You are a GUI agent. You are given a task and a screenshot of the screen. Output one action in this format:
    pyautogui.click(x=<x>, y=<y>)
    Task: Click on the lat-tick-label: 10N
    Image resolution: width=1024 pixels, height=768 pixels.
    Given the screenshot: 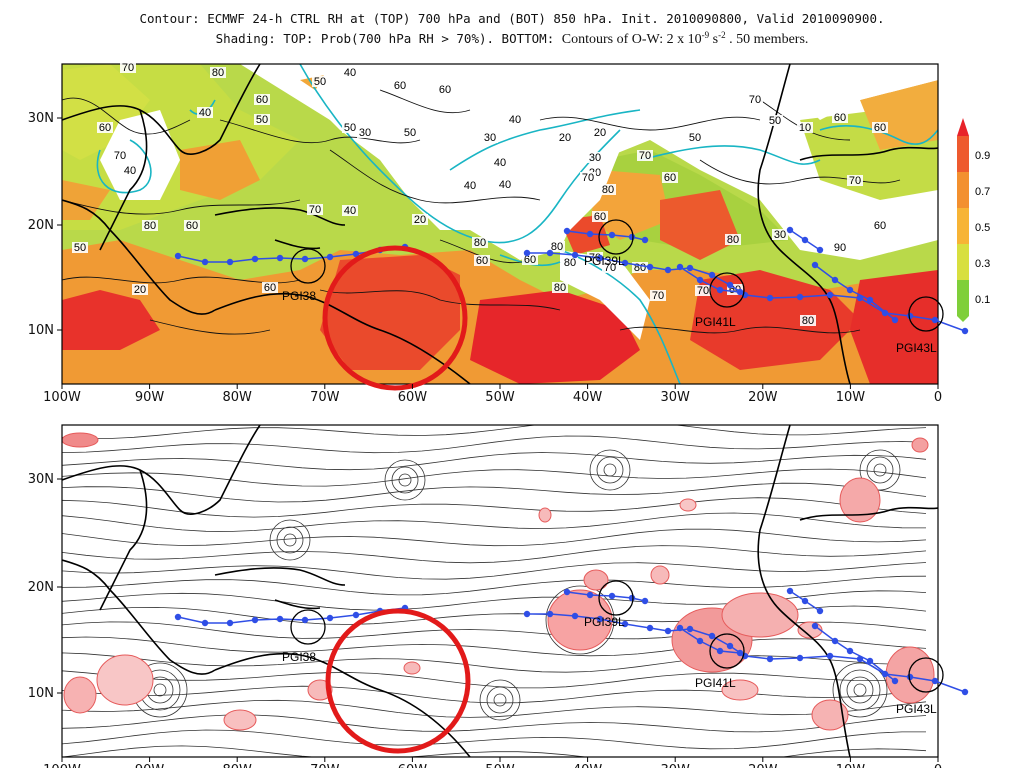 What is the action you would take?
    pyautogui.click(x=41, y=693)
    